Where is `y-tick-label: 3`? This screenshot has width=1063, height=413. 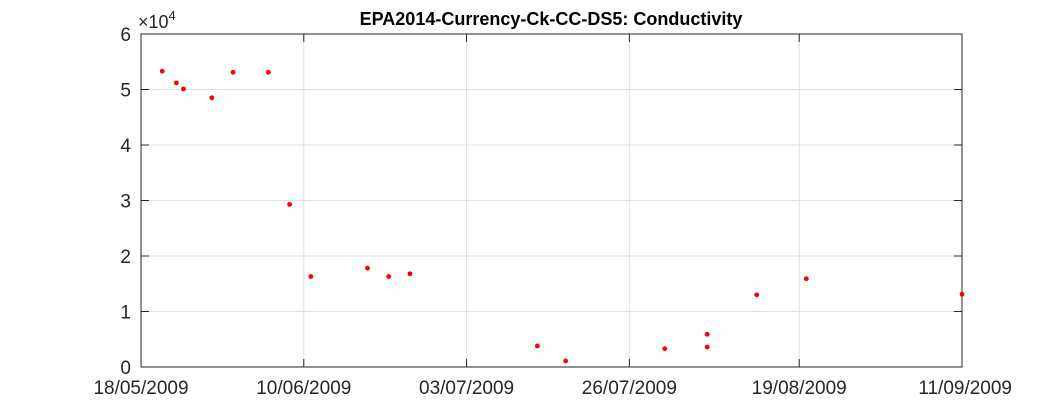
y-tick-label: 3 is located at coordinates (125, 202).